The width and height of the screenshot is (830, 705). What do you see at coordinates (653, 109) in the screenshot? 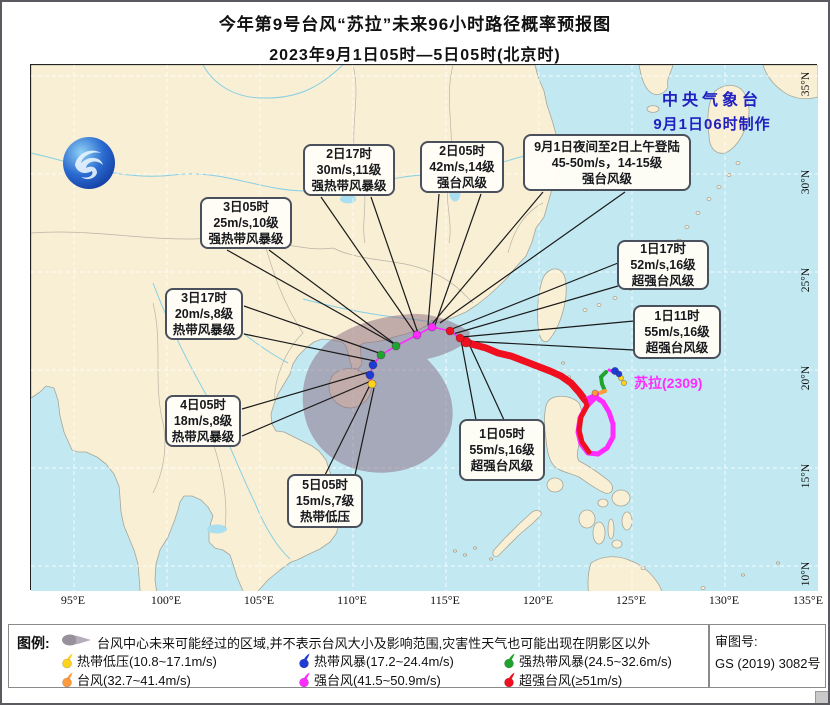
I see `jeju-island` at bounding box center [653, 109].